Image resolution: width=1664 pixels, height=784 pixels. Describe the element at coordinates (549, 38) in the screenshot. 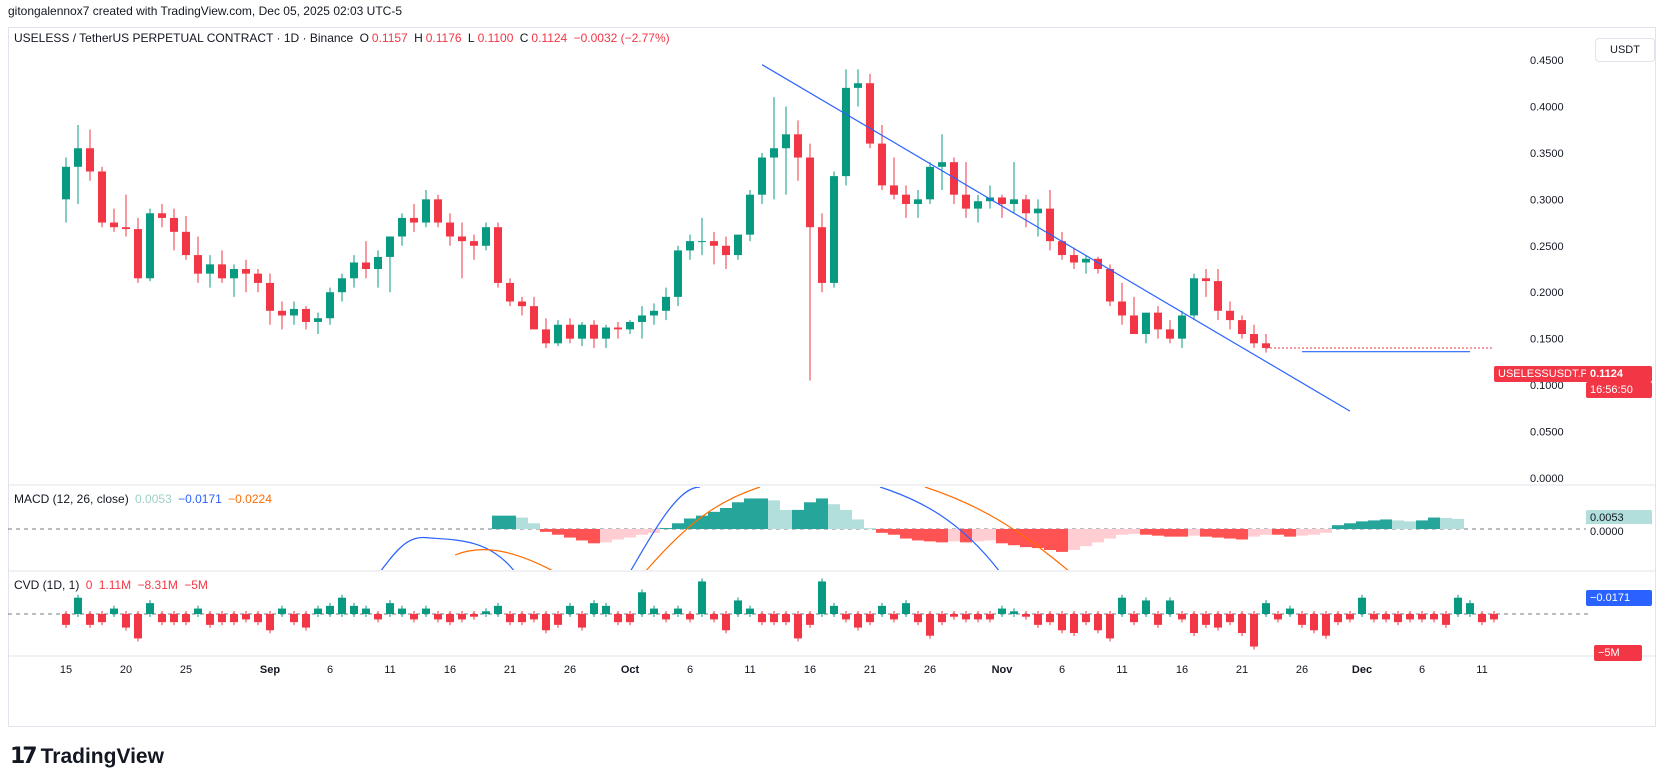

I see `close-value: 0.1124` at that location.